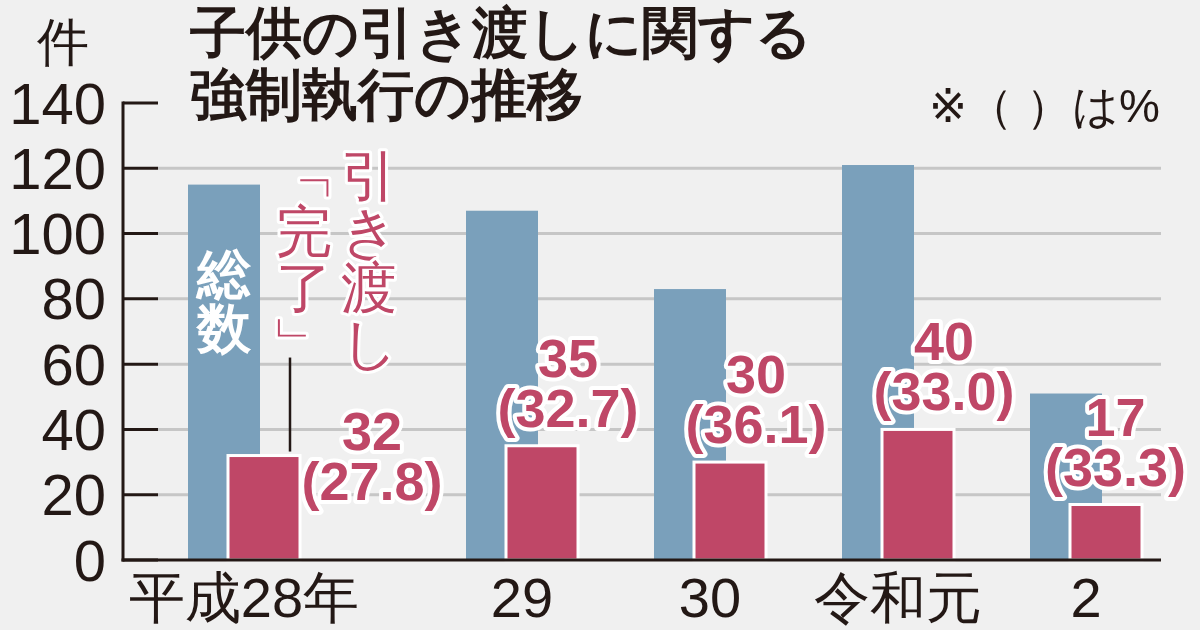 The height and width of the screenshot is (630, 1200). Describe the element at coordinates (223, 301) in the screenshot. I see `series-label: 総数` at that location.